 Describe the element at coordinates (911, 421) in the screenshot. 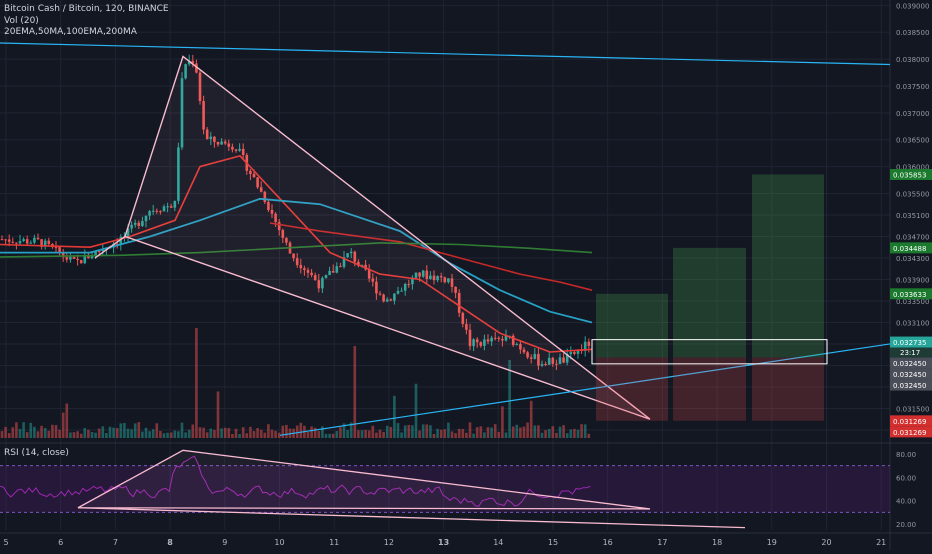

I see `price-tag-stop: 0.031269` at that location.